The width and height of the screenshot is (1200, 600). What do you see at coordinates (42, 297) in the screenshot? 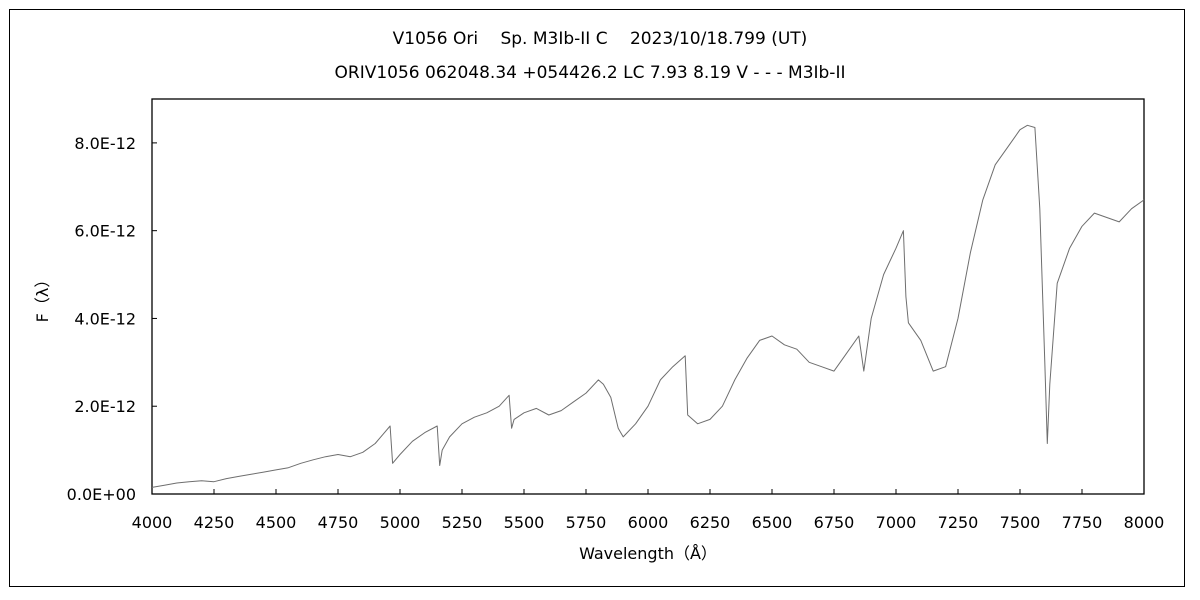
I see `y-axis-label: F（λ）` at bounding box center [42, 297].